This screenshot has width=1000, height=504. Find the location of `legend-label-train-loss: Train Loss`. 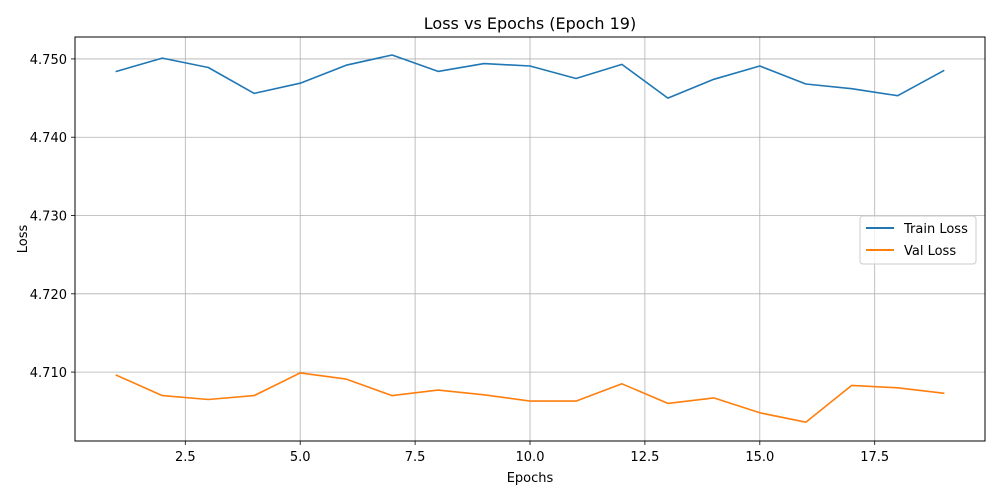

legend-label-train-loss: Train Loss is located at coordinates (935, 229).